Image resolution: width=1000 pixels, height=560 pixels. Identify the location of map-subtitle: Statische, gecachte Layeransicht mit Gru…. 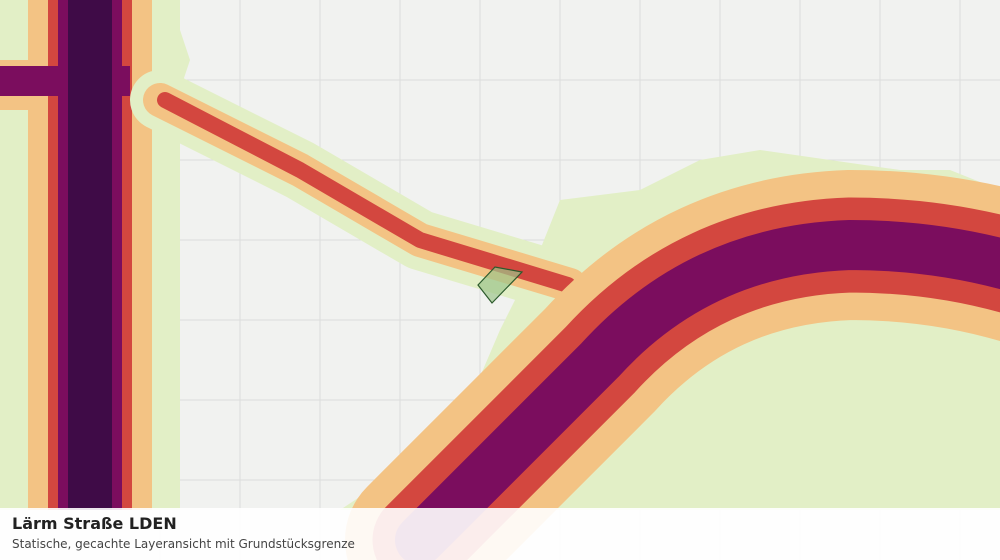
(183, 544).